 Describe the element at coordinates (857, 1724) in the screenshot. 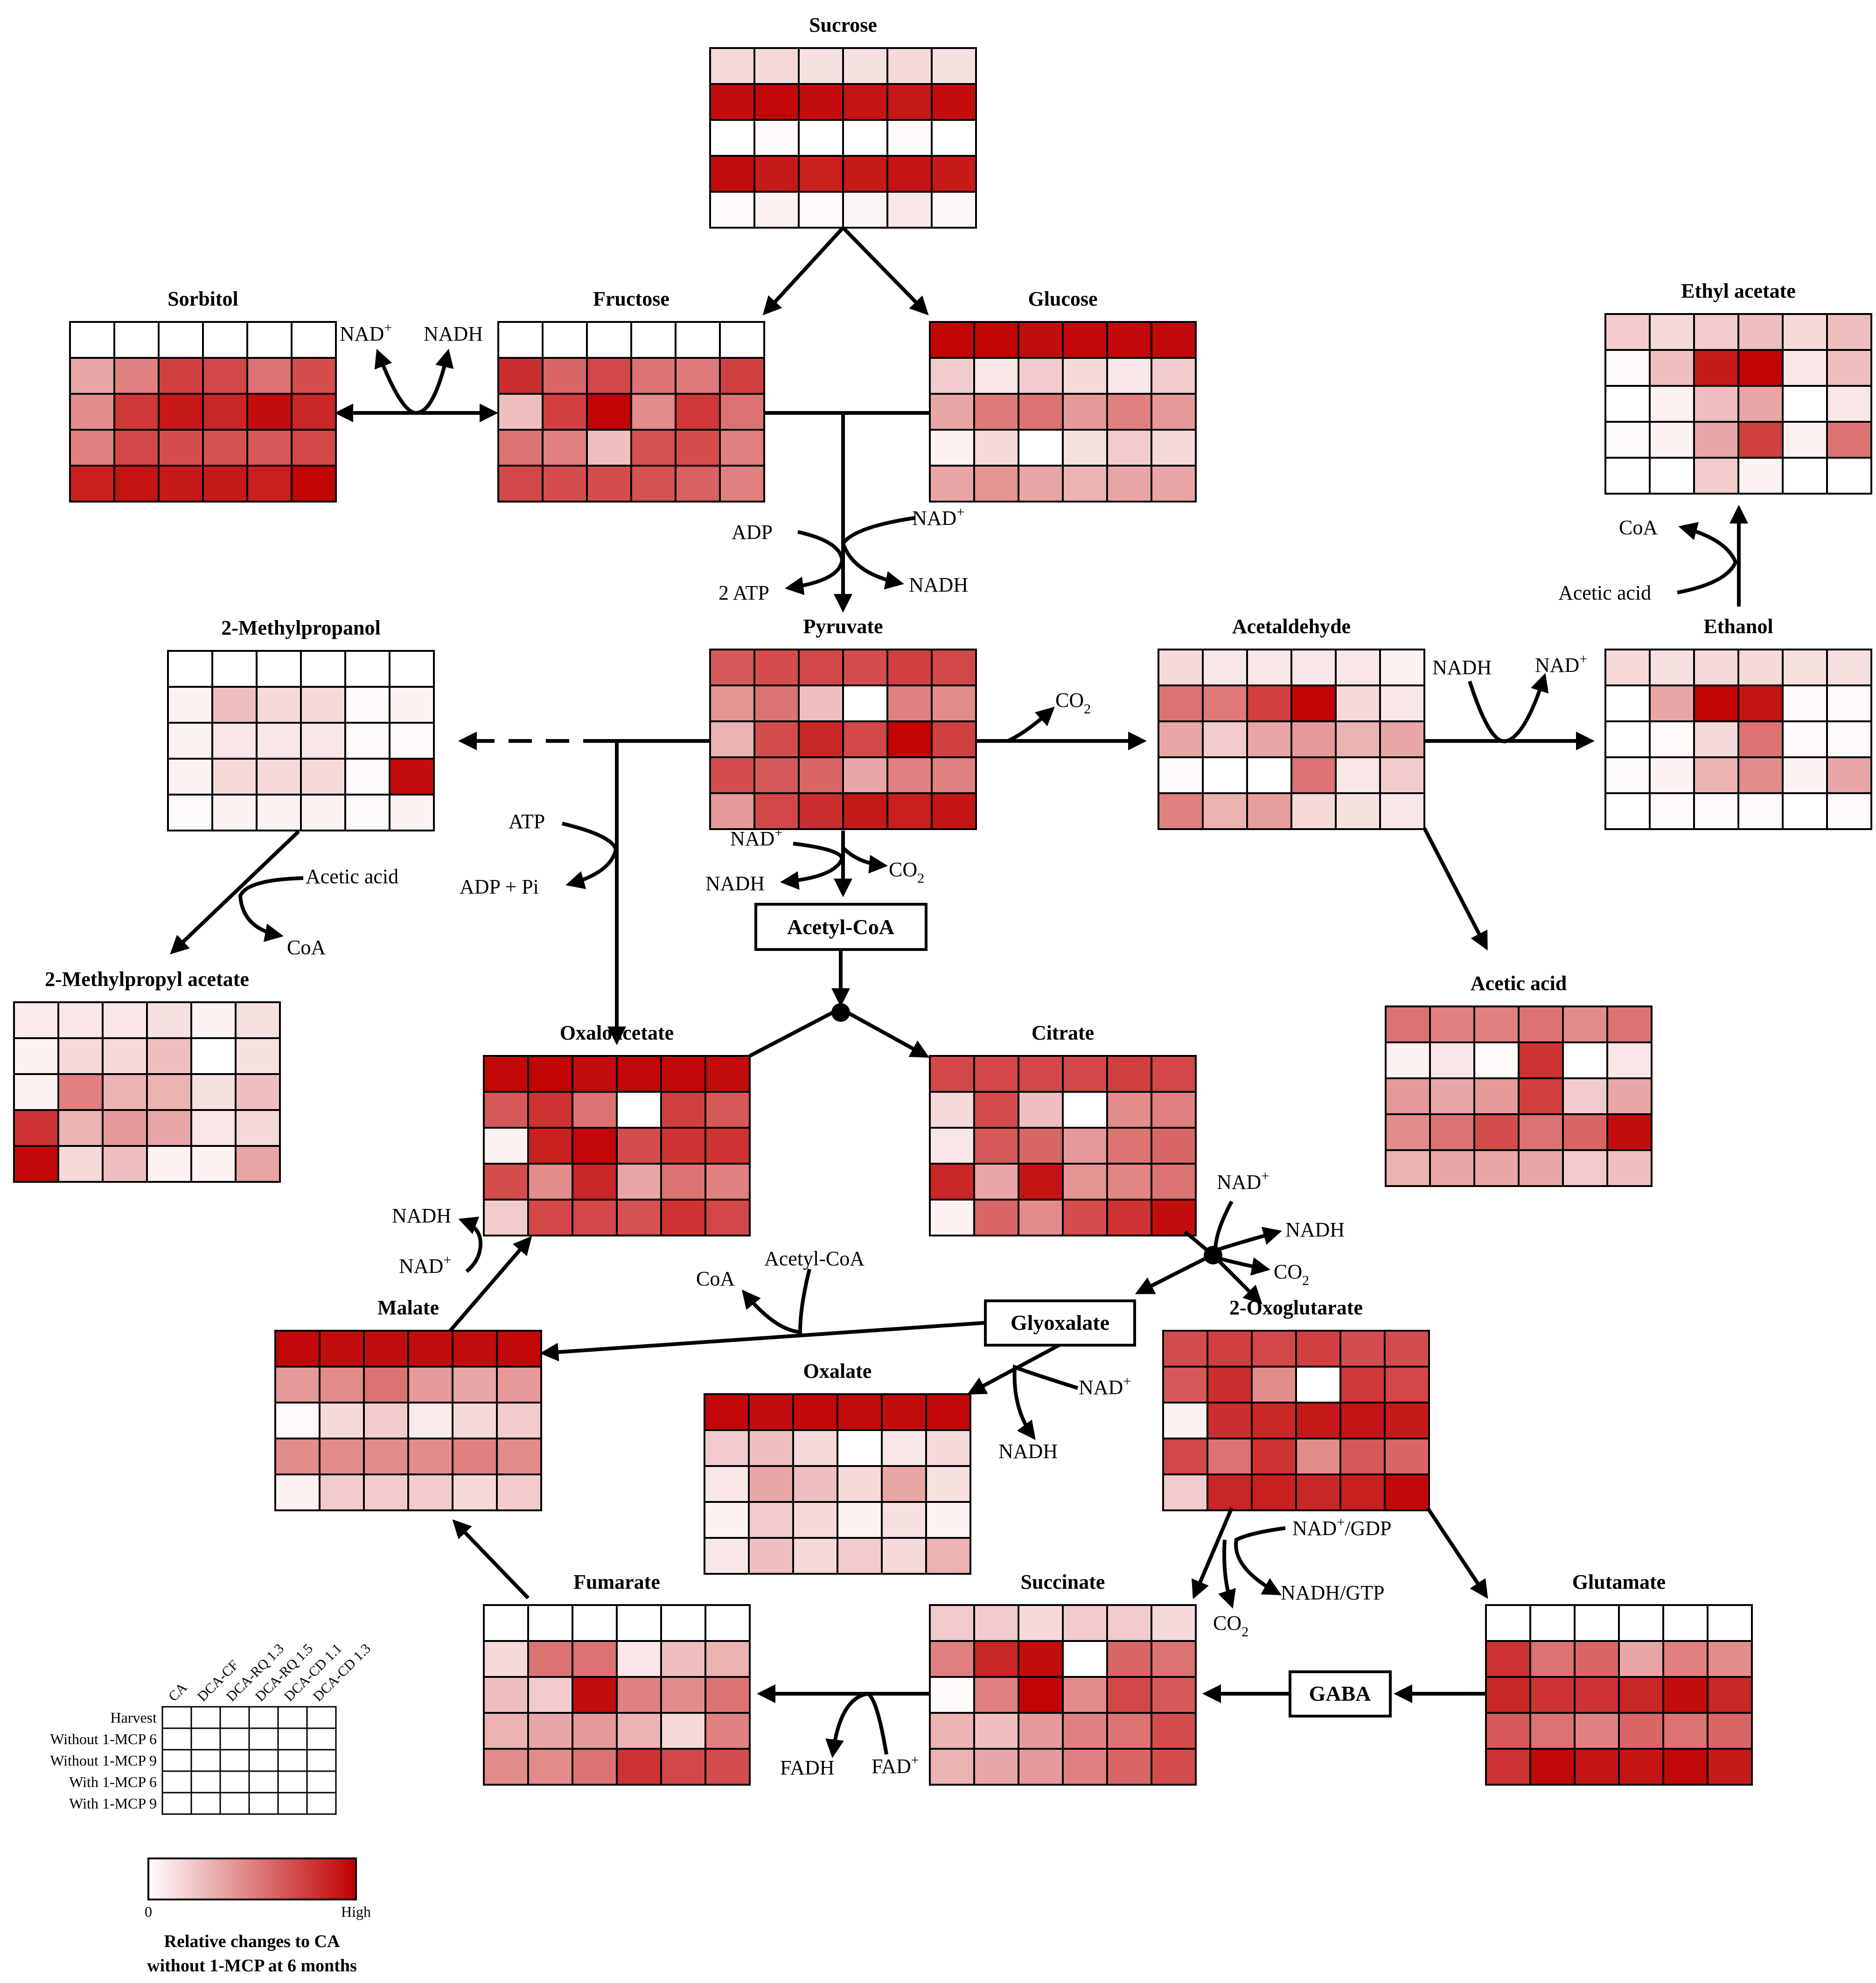

I see `arrow-fad-fadh` at that location.